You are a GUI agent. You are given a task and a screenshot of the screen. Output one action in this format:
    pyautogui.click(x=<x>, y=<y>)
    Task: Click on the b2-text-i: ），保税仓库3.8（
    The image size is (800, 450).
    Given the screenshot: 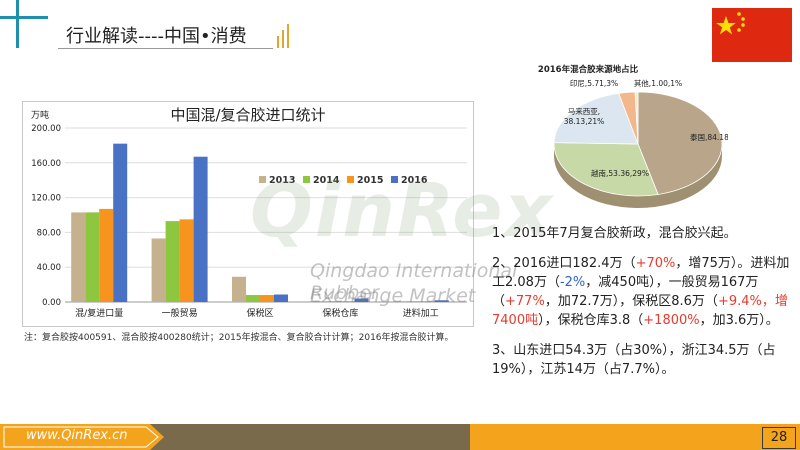 What is the action you would take?
    pyautogui.click(x=591, y=320)
    